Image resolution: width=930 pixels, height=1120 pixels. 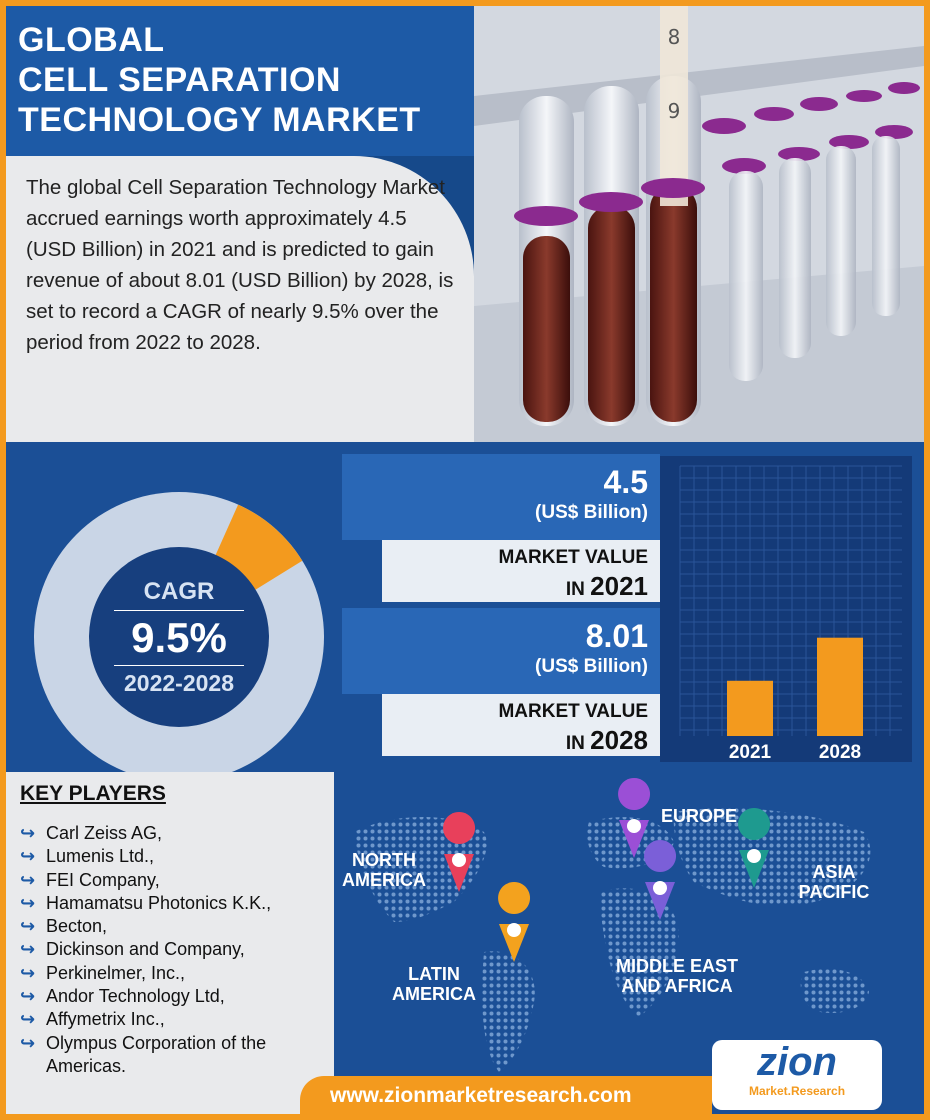 I want to click on market-value-2028-unit: (US$ Billion), so click(x=591, y=666).